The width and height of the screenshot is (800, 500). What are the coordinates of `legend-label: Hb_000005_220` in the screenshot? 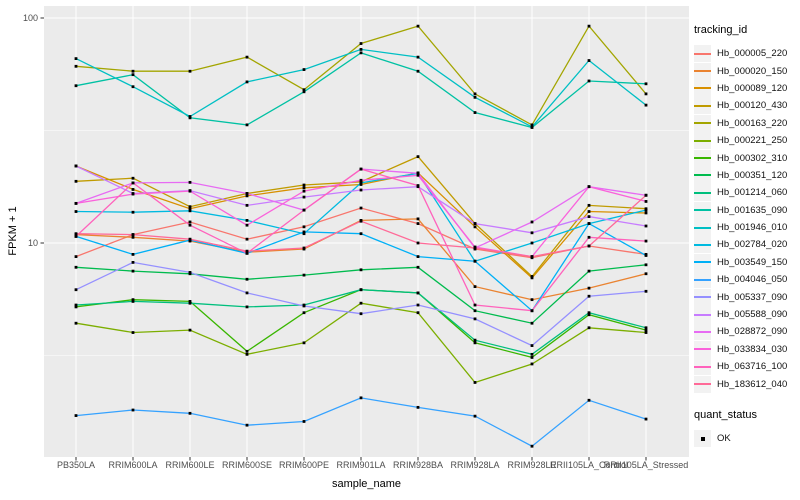 It's located at (752, 54).